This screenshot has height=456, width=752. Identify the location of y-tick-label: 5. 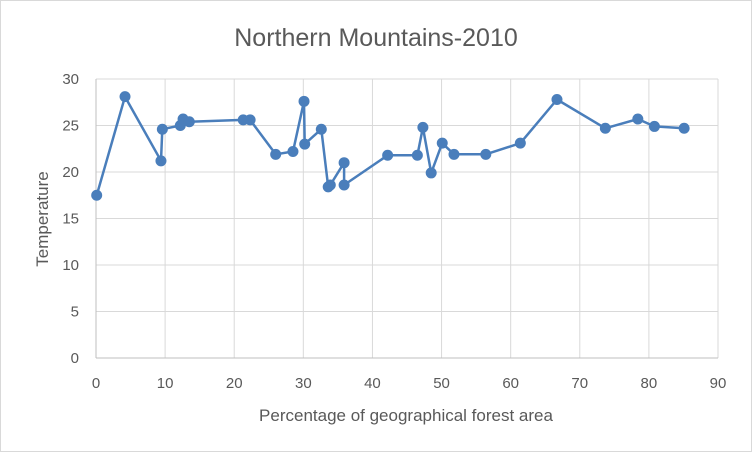
(75, 312).